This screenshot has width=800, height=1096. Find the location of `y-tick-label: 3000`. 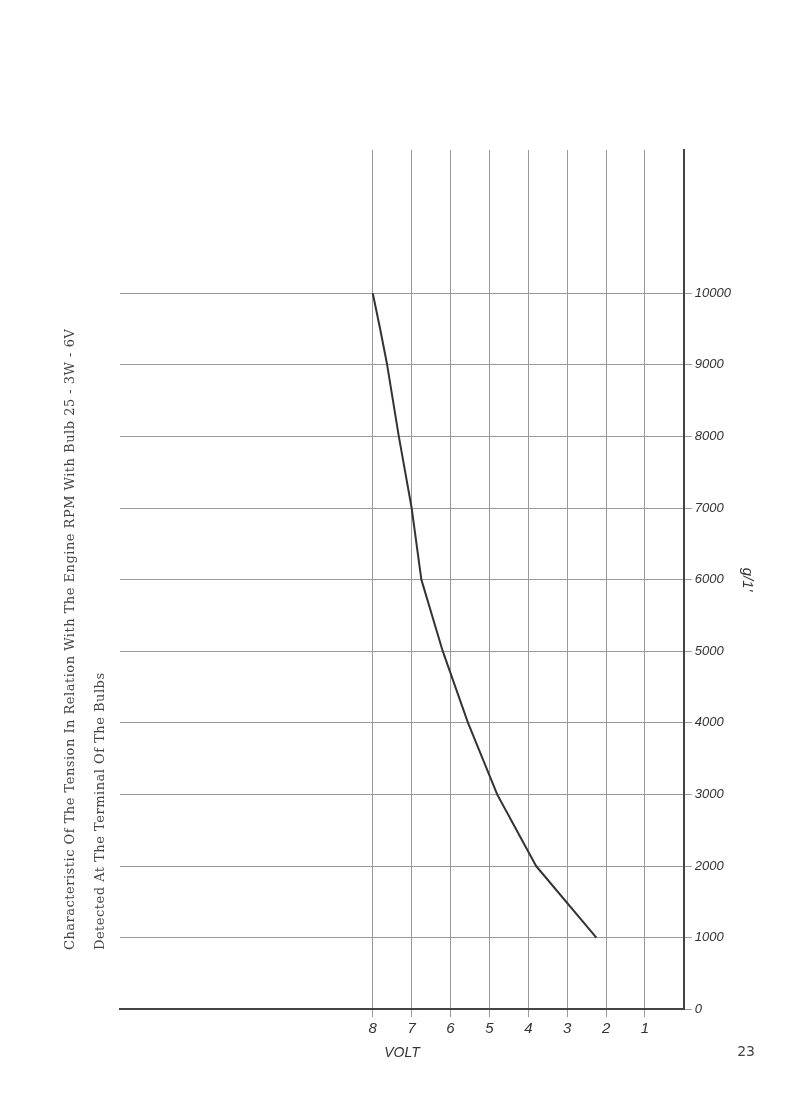

y-tick-label: 3000 is located at coordinates (709, 794).